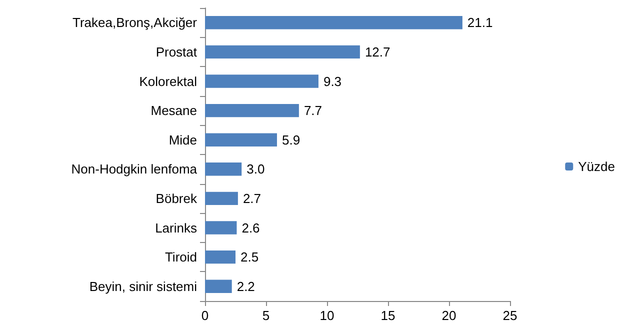 This screenshot has height=333, width=640. What do you see at coordinates (597, 166) in the screenshot?
I see `legend-label: Yüzde` at bounding box center [597, 166].